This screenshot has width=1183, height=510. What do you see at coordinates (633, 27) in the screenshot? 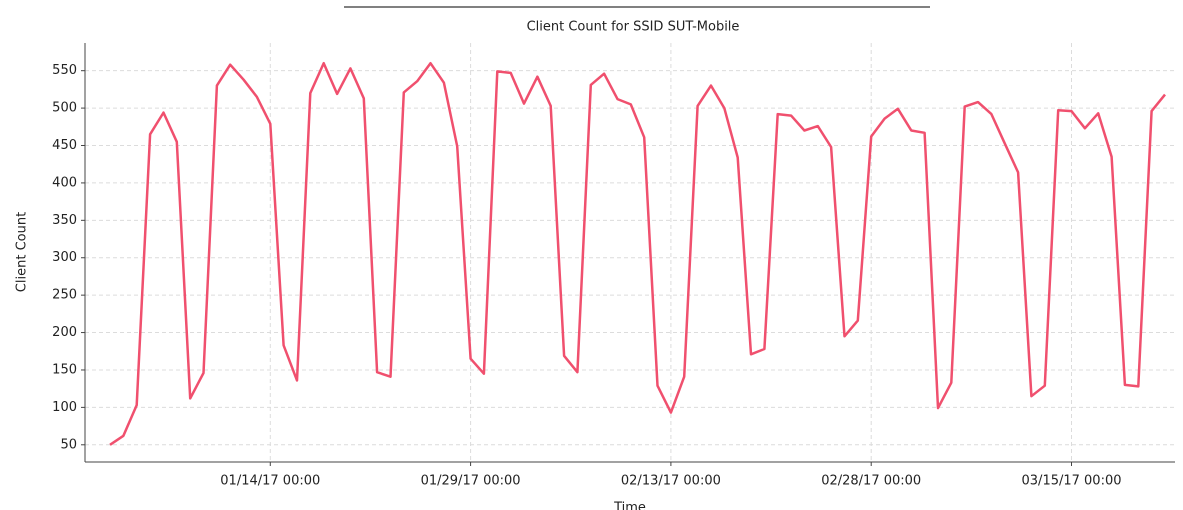
I see `chart-title: Client Count for SSID SUT-Mobile` at bounding box center [633, 27].